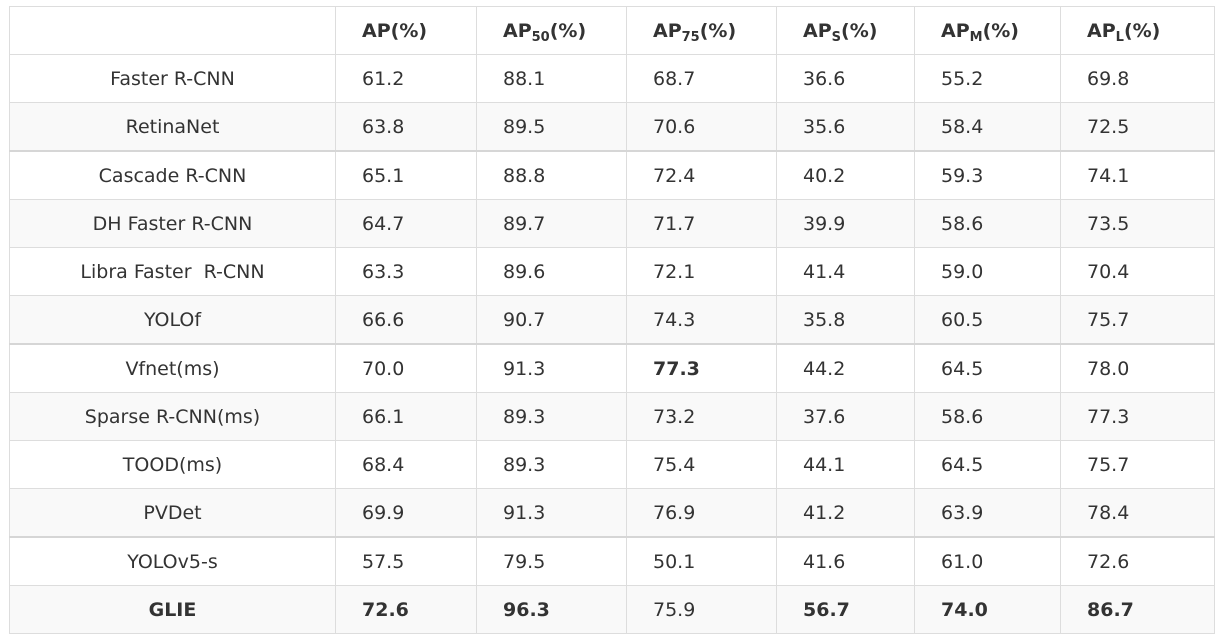 This screenshot has width=1219, height=640. I want to click on value-cell: 37.6, so click(845, 416).